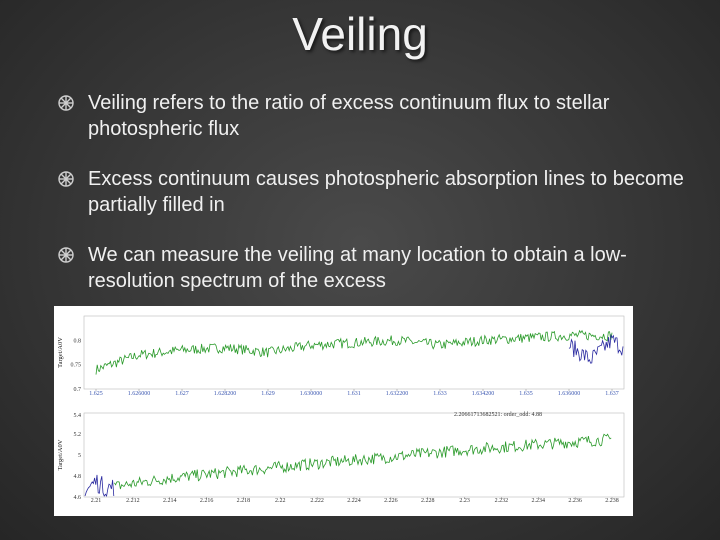  What do you see at coordinates (170, 501) in the screenshot?
I see `x-tick-label: 2.214` at bounding box center [170, 501].